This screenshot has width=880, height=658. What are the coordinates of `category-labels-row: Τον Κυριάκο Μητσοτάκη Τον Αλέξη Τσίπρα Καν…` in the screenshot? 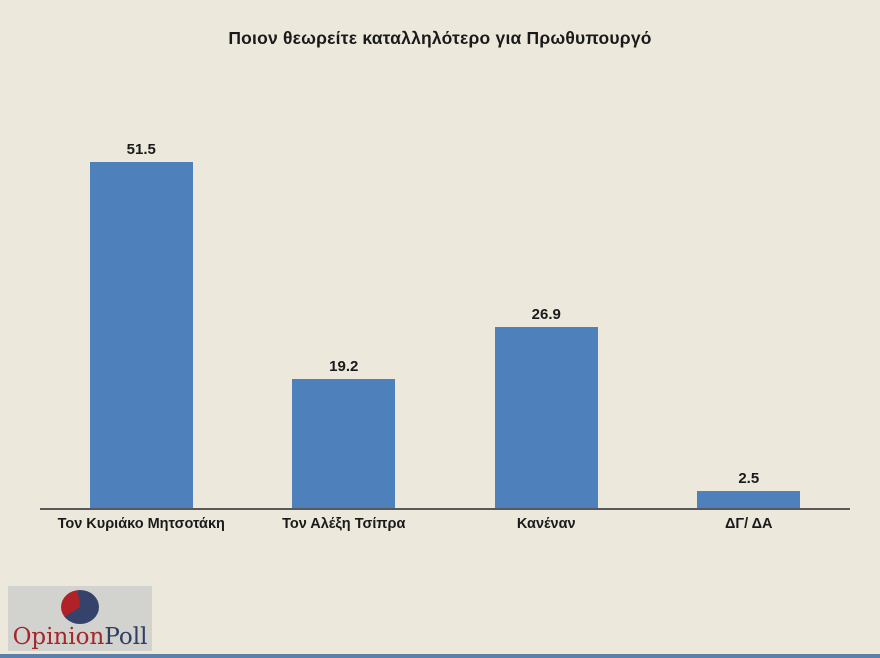 It's located at (445, 524).